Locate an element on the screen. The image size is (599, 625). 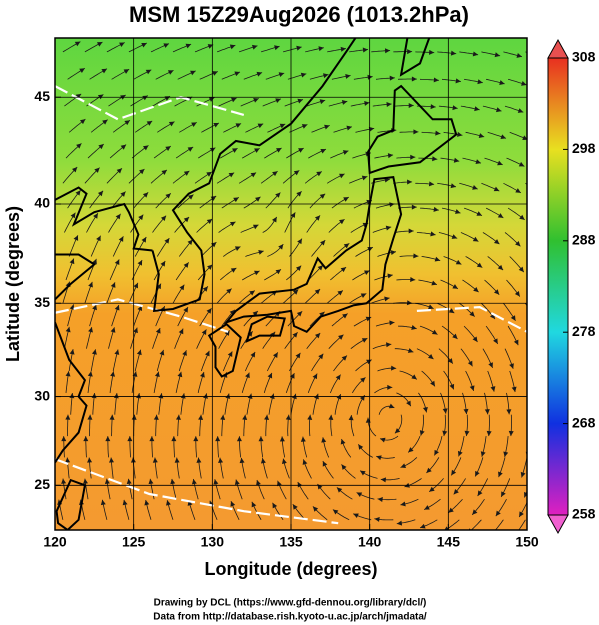
streamline is located at coordinates (522, 524).